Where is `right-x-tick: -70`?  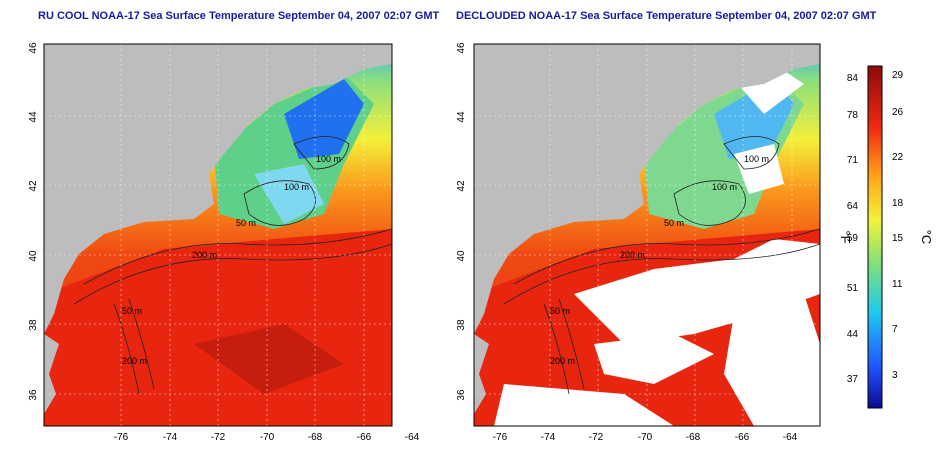
right-x-tick: -70 is located at coordinates (645, 437).